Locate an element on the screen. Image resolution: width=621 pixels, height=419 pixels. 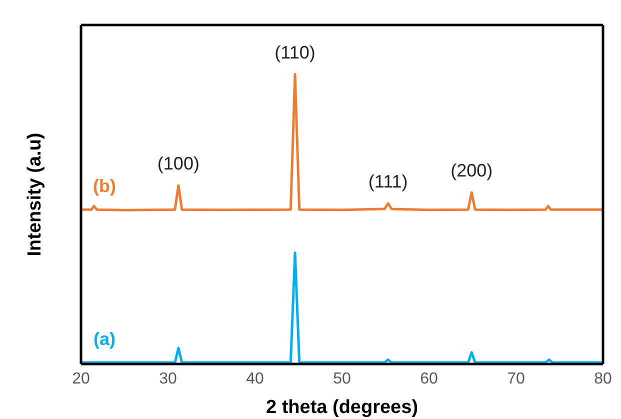
x-tick-label: 60 is located at coordinates (429, 379).